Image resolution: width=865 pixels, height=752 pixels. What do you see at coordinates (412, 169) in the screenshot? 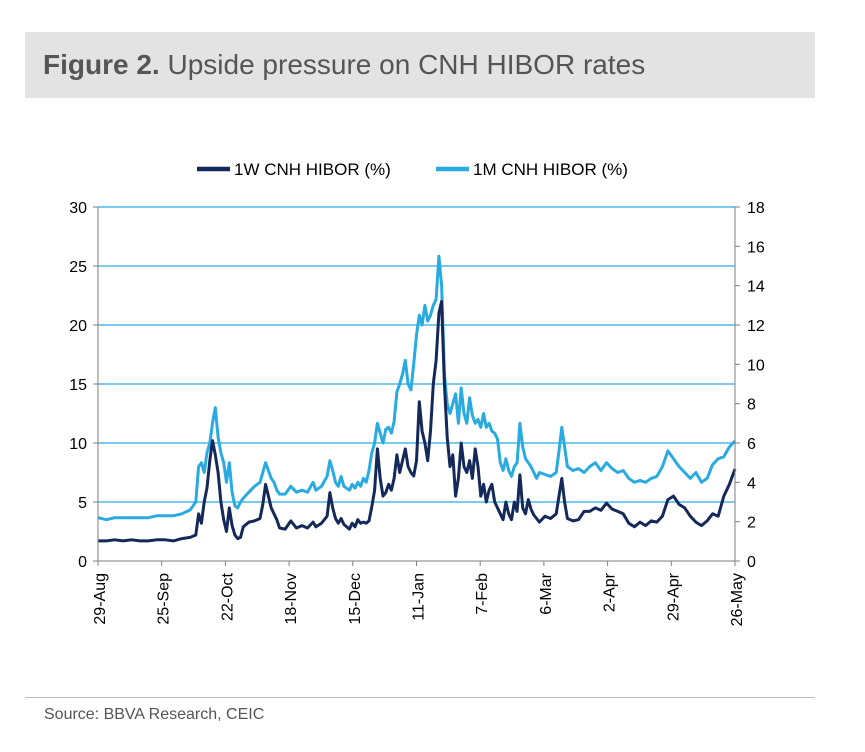
I see `chart-legend: 1W CNH HIBOR (%) 1M CNH HIBOR (%)` at bounding box center [412, 169].